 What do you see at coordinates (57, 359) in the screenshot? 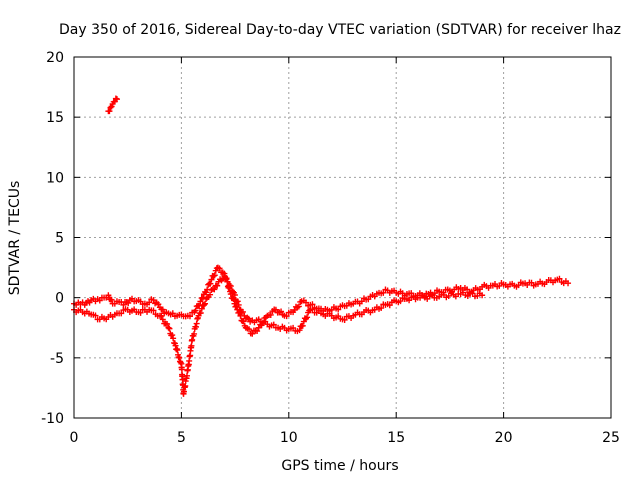
I see `y-tick-label: -5` at bounding box center [57, 359].